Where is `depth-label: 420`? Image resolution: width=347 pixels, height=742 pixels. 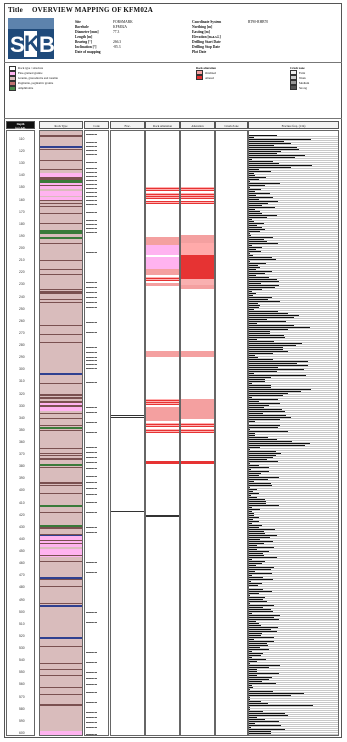 depth-label: 420 is located at coordinates (22, 514).